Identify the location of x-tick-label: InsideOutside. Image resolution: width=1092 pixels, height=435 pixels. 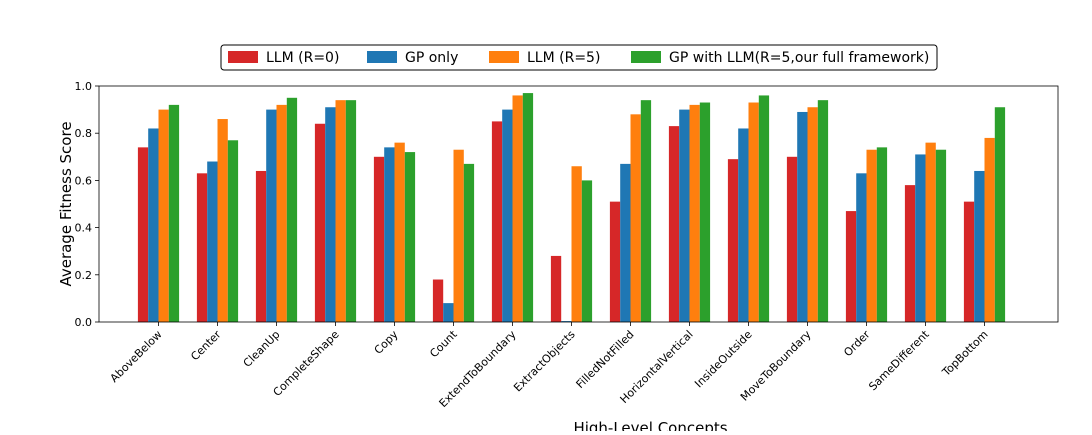
(723, 359).